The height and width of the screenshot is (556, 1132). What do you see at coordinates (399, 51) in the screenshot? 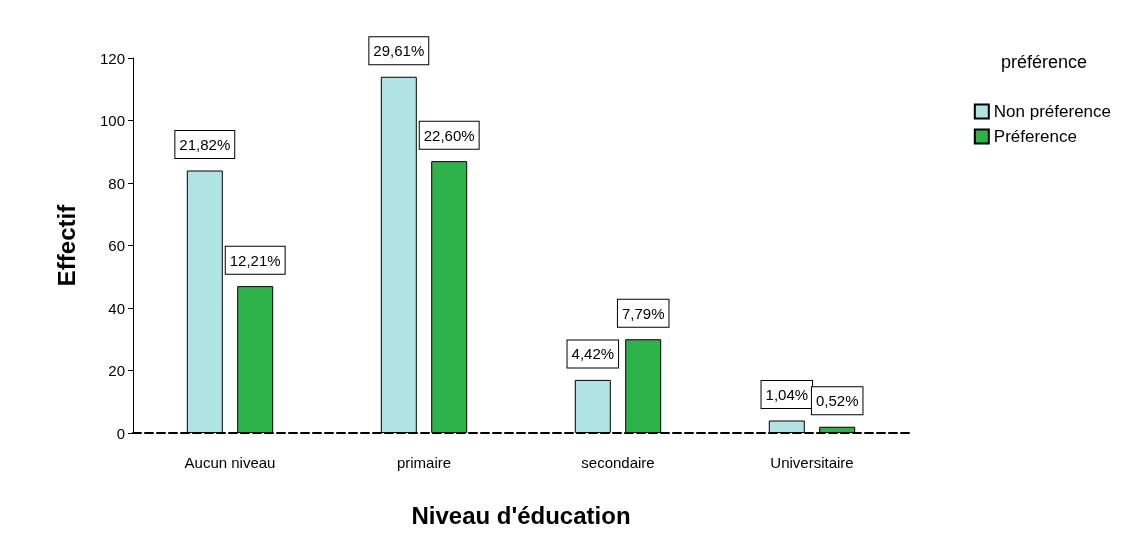
I see `annotation: 29,61%` at bounding box center [399, 51].